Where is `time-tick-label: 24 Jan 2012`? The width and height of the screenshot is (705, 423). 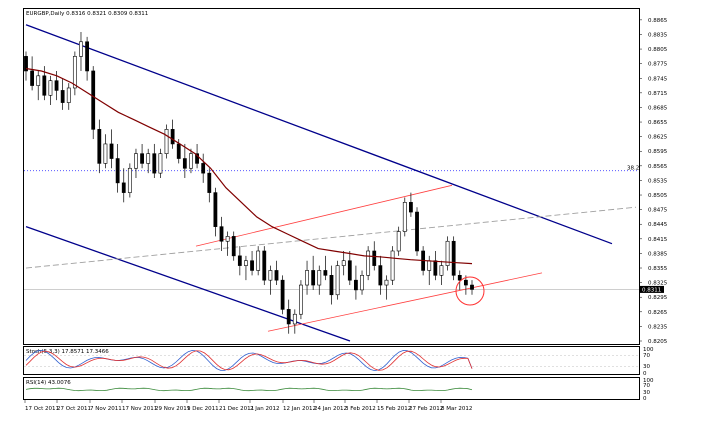 time-tick-label: 24 Jan 2012 is located at coordinates (330, 409).